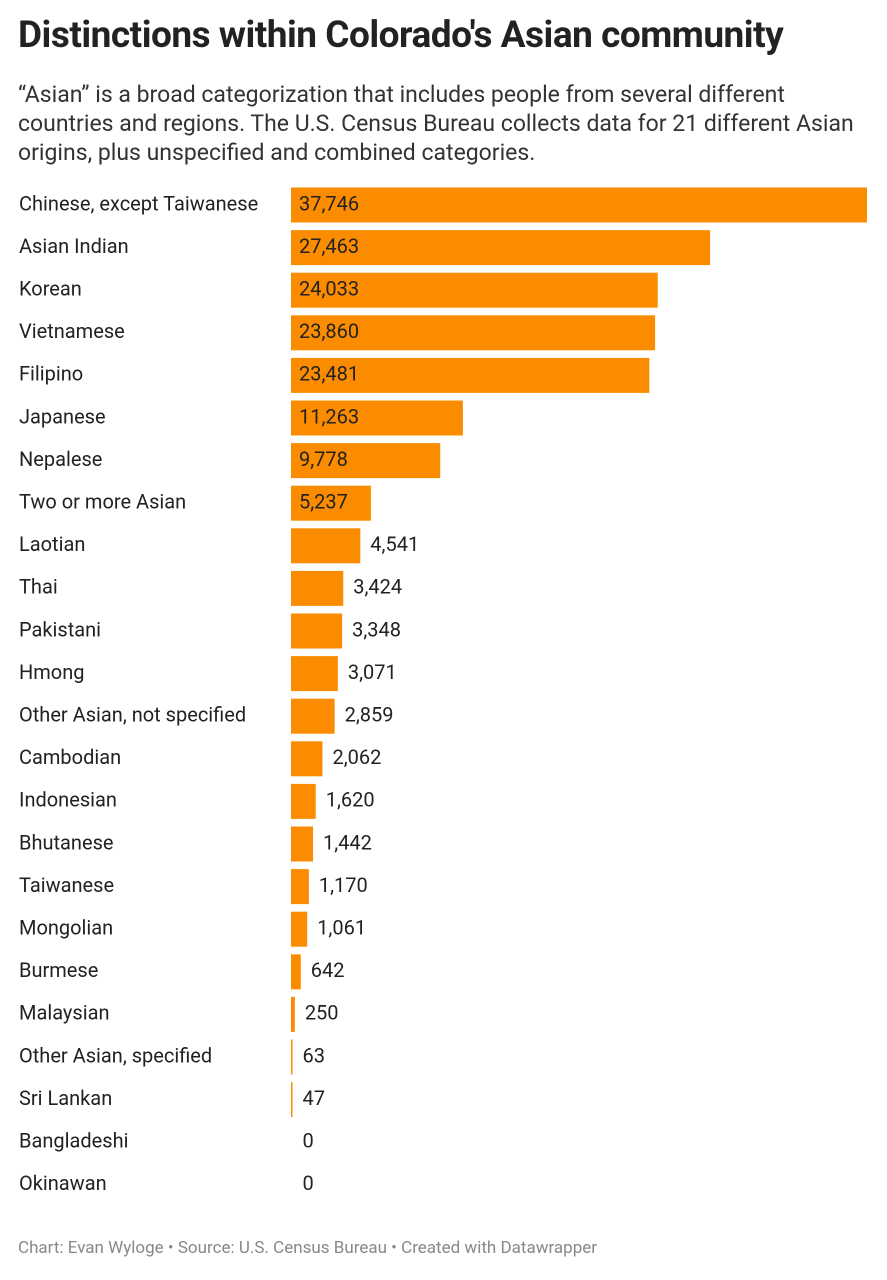  Describe the element at coordinates (72, 331) in the screenshot. I see `category-label: Vietnamese` at that location.